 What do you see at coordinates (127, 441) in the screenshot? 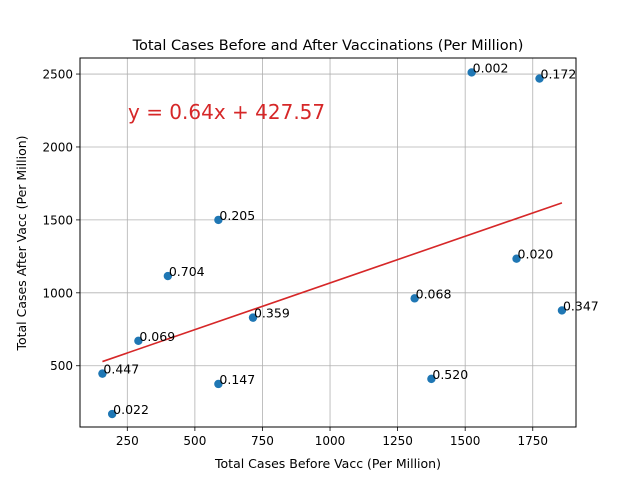
I see `x-tick-label: 250` at bounding box center [127, 441].